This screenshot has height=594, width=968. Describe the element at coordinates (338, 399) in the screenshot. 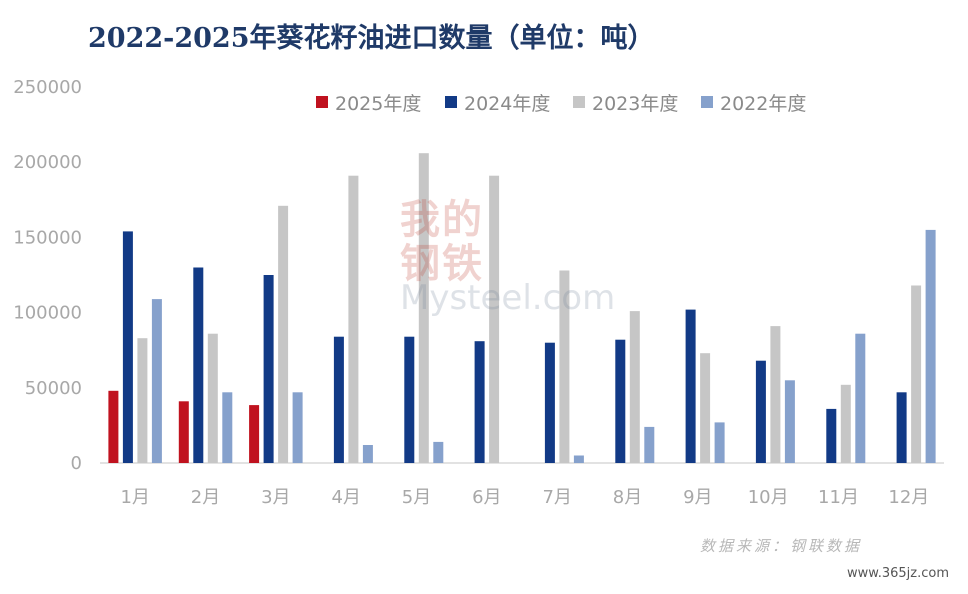

I see `bar-2024年度-4月` at that location.